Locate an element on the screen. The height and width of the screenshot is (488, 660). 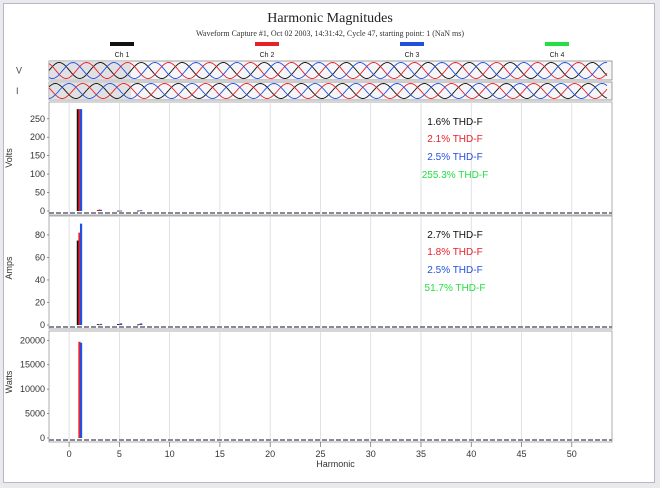
x-tick-label: 30 is located at coordinates (371, 454).